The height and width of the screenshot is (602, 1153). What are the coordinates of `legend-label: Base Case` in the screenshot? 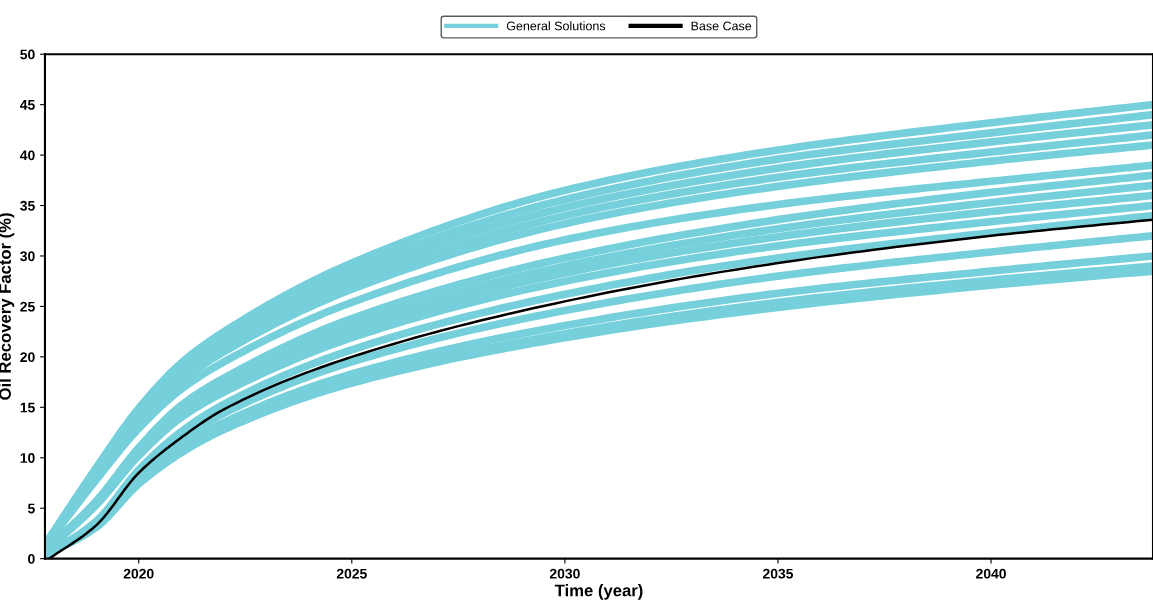 It's located at (721, 26).